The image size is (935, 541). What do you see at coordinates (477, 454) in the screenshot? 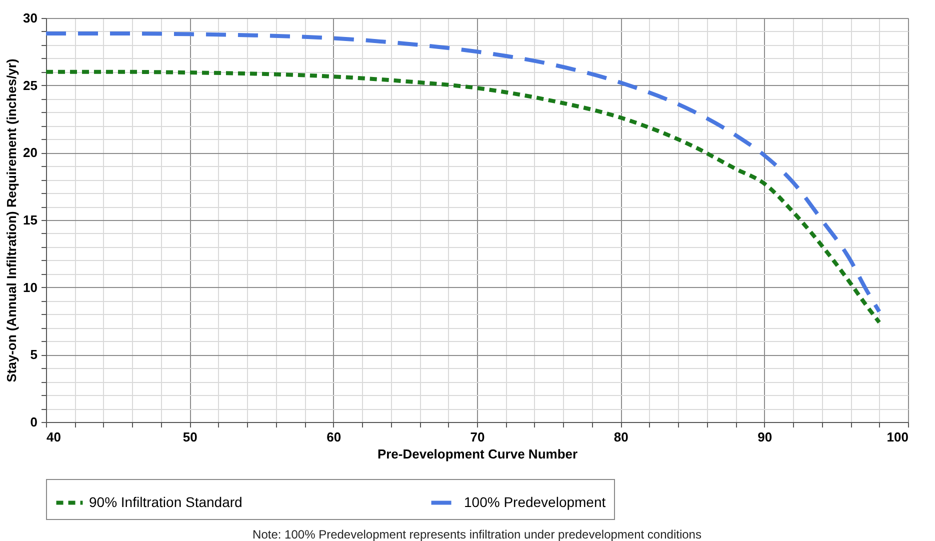
I see `x-axis-title: Pre-Development Curve Number` at bounding box center [477, 454].